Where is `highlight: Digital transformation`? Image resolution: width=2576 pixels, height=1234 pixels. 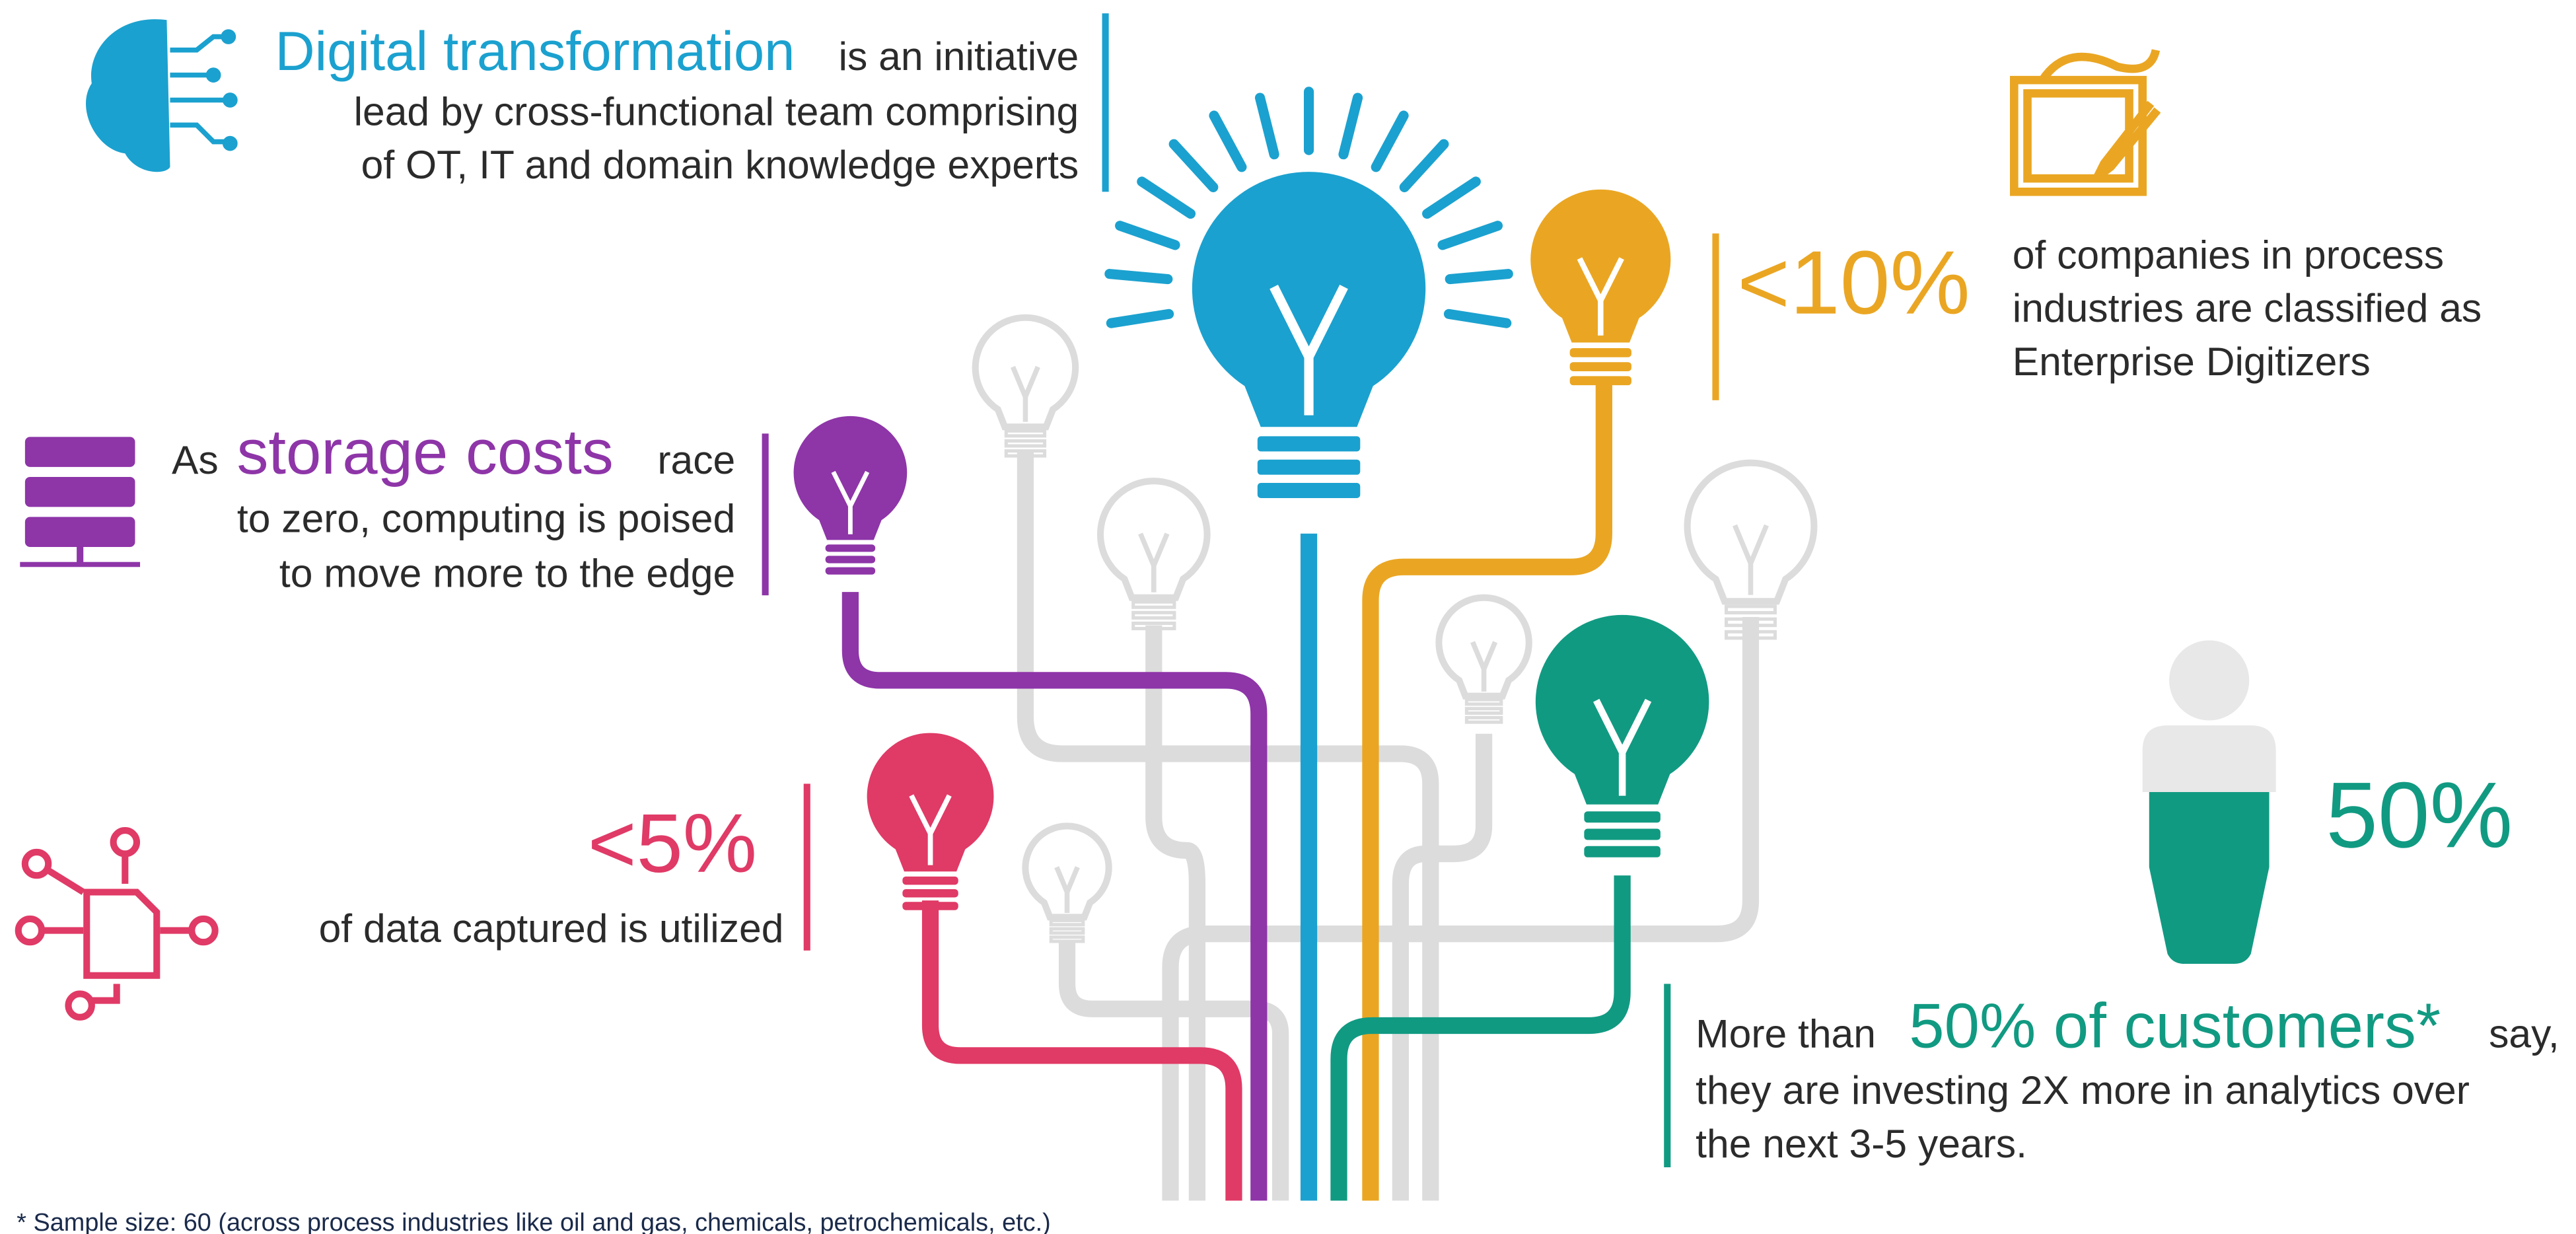
highlight: Digital transformation is located at coordinates (535, 51).